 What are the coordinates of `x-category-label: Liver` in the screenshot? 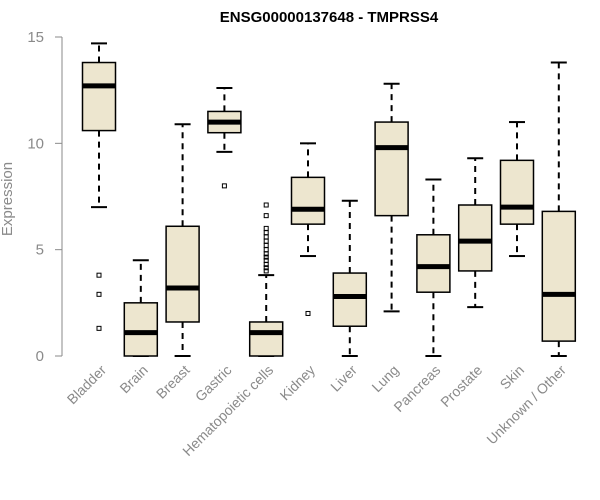 It's located at (343, 378).